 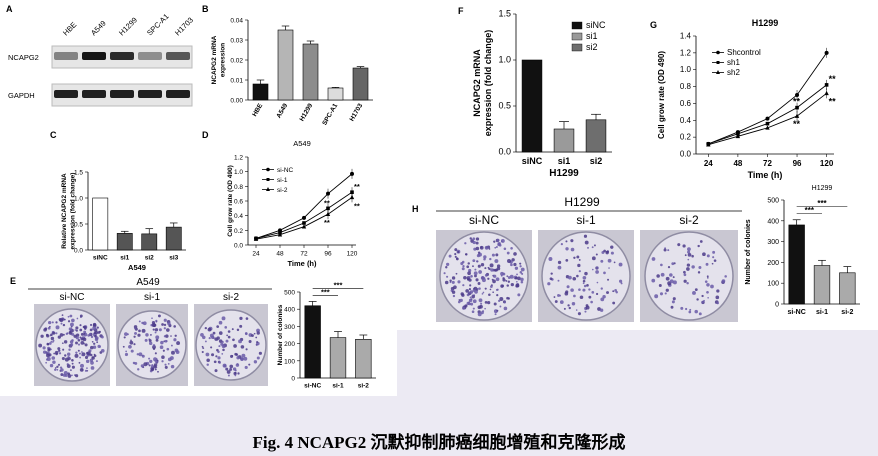 What do you see at coordinates (289, 293) in the screenshot?
I see `y-tick-label: 500` at bounding box center [289, 293].